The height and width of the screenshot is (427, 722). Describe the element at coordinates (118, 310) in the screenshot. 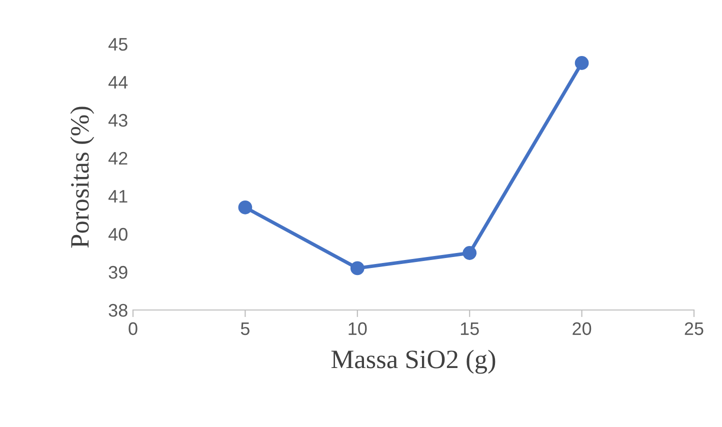

I see `y-tick-label: 38` at that location.